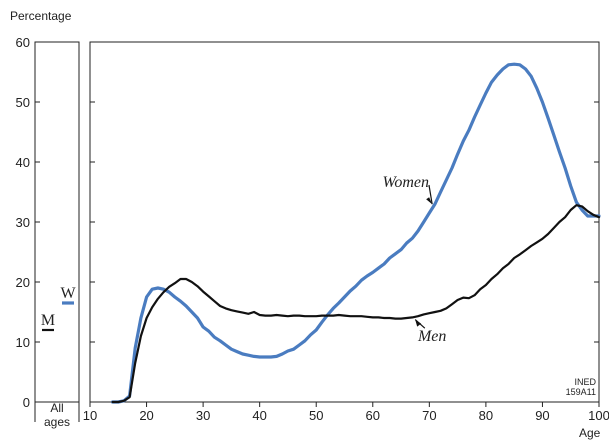  I want to click on annotation-women: Women, so click(405, 182).